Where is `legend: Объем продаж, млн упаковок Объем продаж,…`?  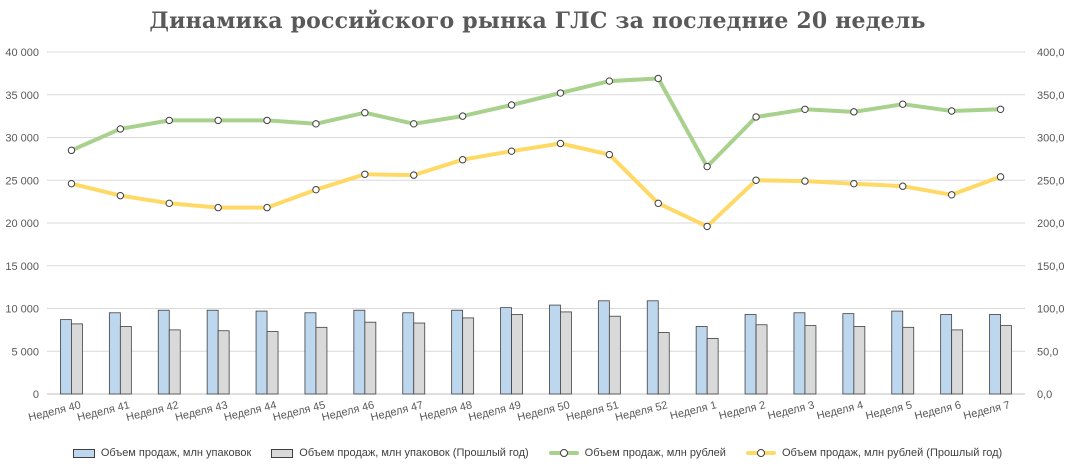 legend: Объем продаж, млн упаковок Объем продаж,… is located at coordinates (537, 453).